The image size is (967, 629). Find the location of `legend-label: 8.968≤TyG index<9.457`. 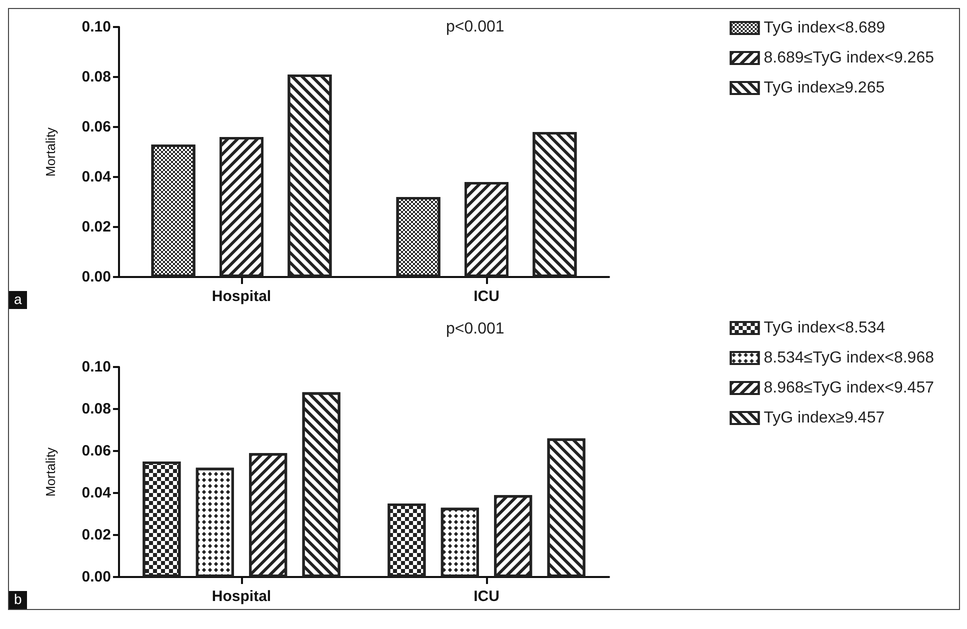

legend-label: 8.968≤TyG index<9.457 is located at coordinates (849, 388).